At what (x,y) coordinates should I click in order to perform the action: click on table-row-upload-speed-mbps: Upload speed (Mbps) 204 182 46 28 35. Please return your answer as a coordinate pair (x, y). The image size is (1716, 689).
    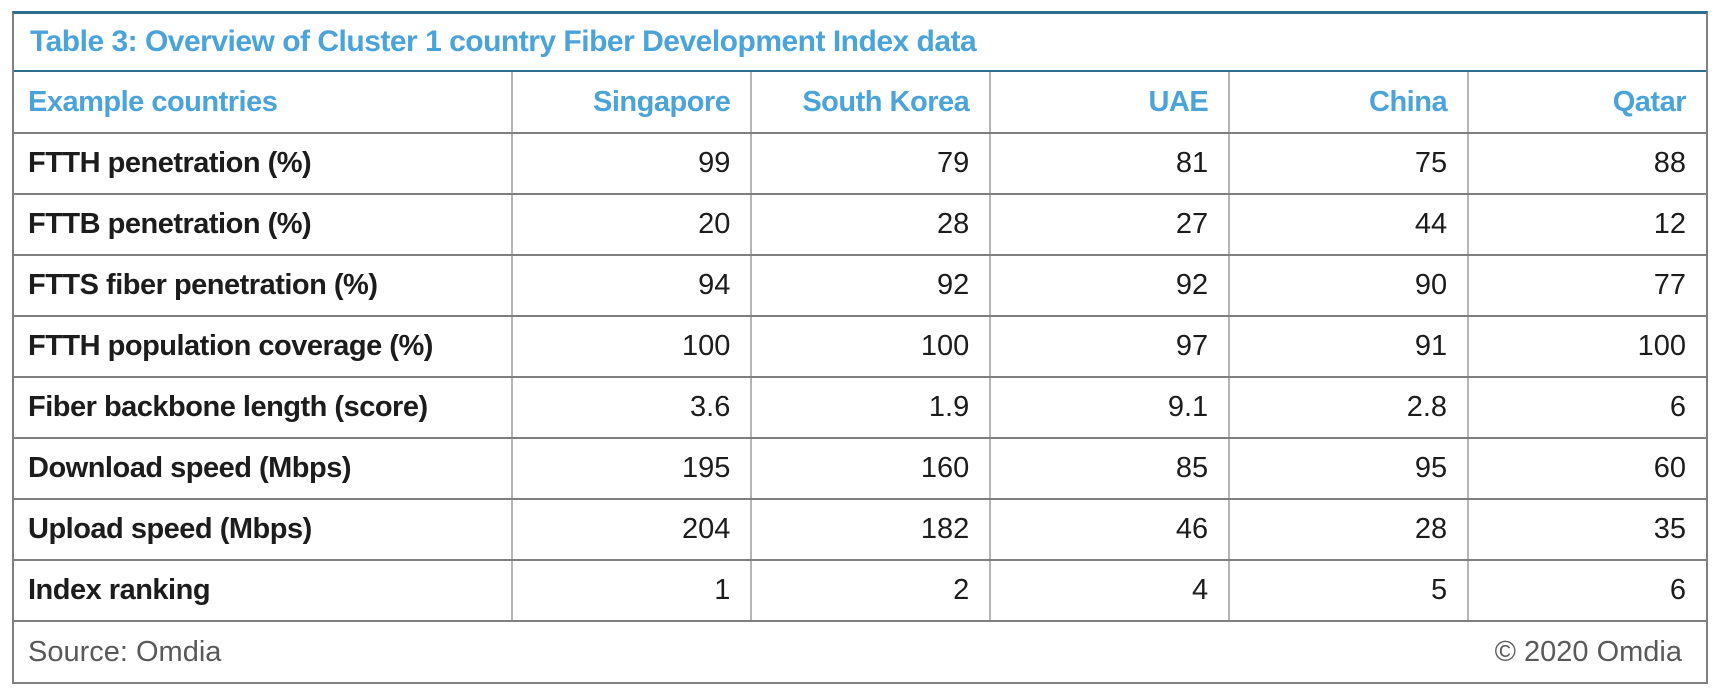
    Looking at the image, I should click on (860, 528).